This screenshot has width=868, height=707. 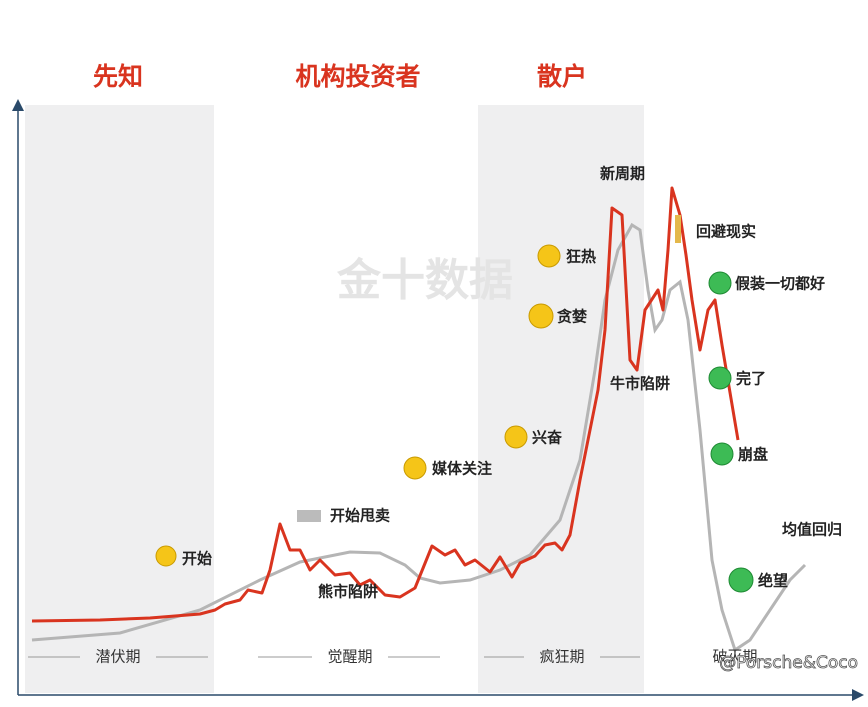 I want to click on section-header: 散户, so click(x=562, y=76).